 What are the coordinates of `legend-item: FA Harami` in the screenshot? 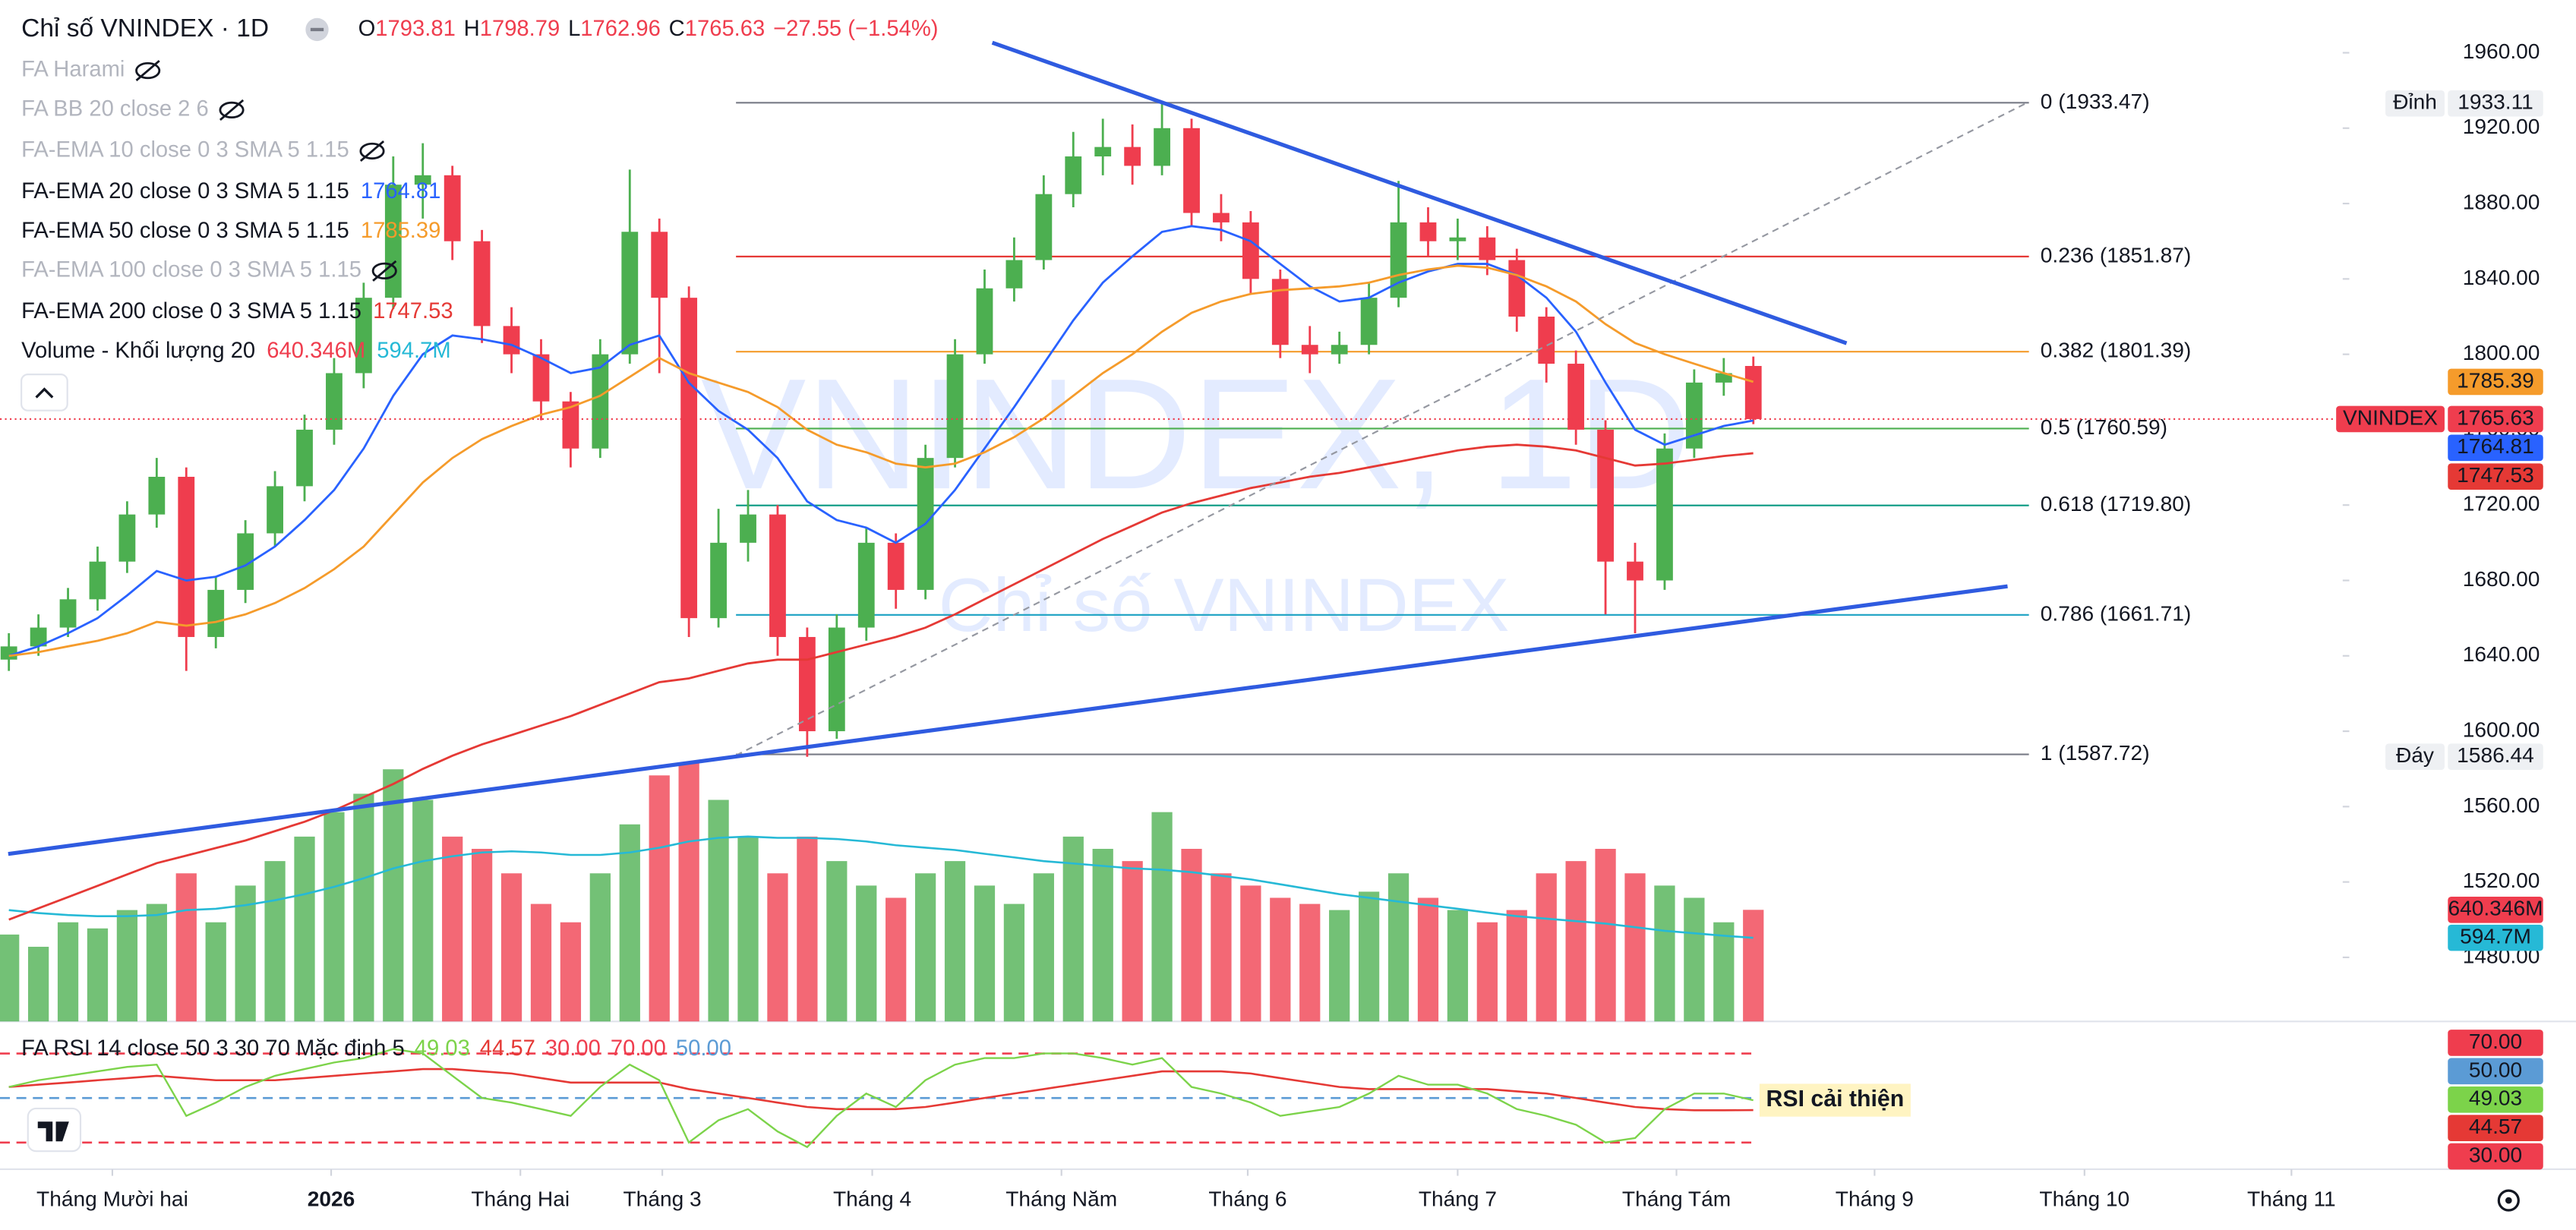 It's located at (73, 70).